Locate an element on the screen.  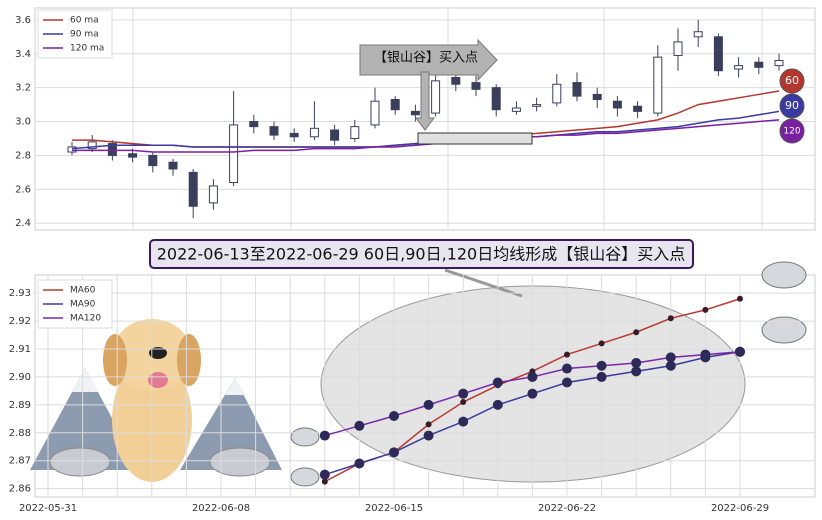
y-tick-label: 2.4 is located at coordinates (23, 223).